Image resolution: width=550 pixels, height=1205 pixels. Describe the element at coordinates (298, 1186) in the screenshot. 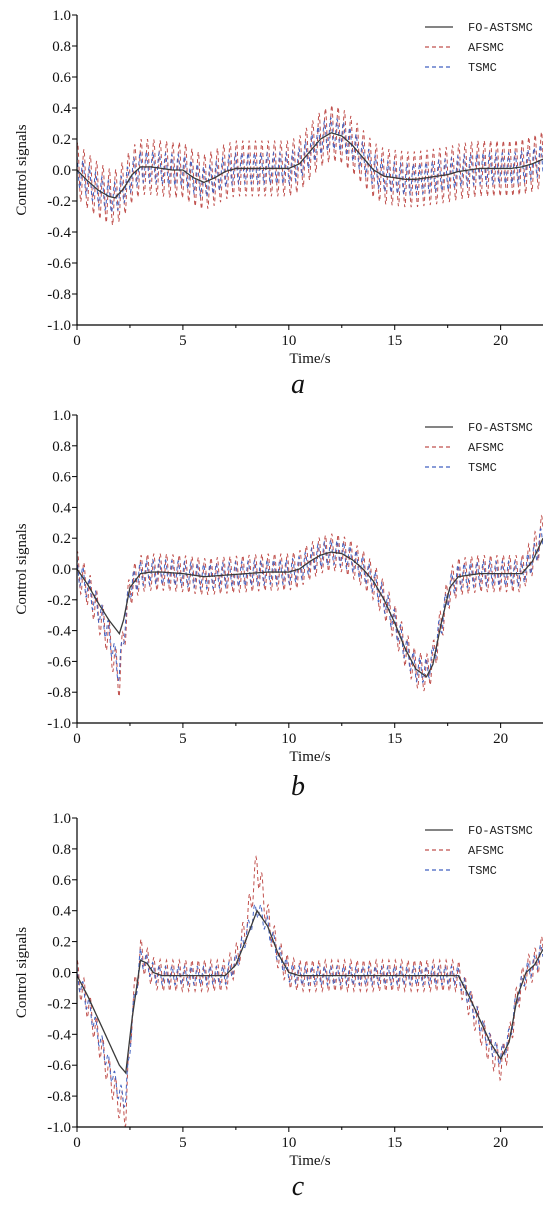

I see `panel-label: c` at that location.